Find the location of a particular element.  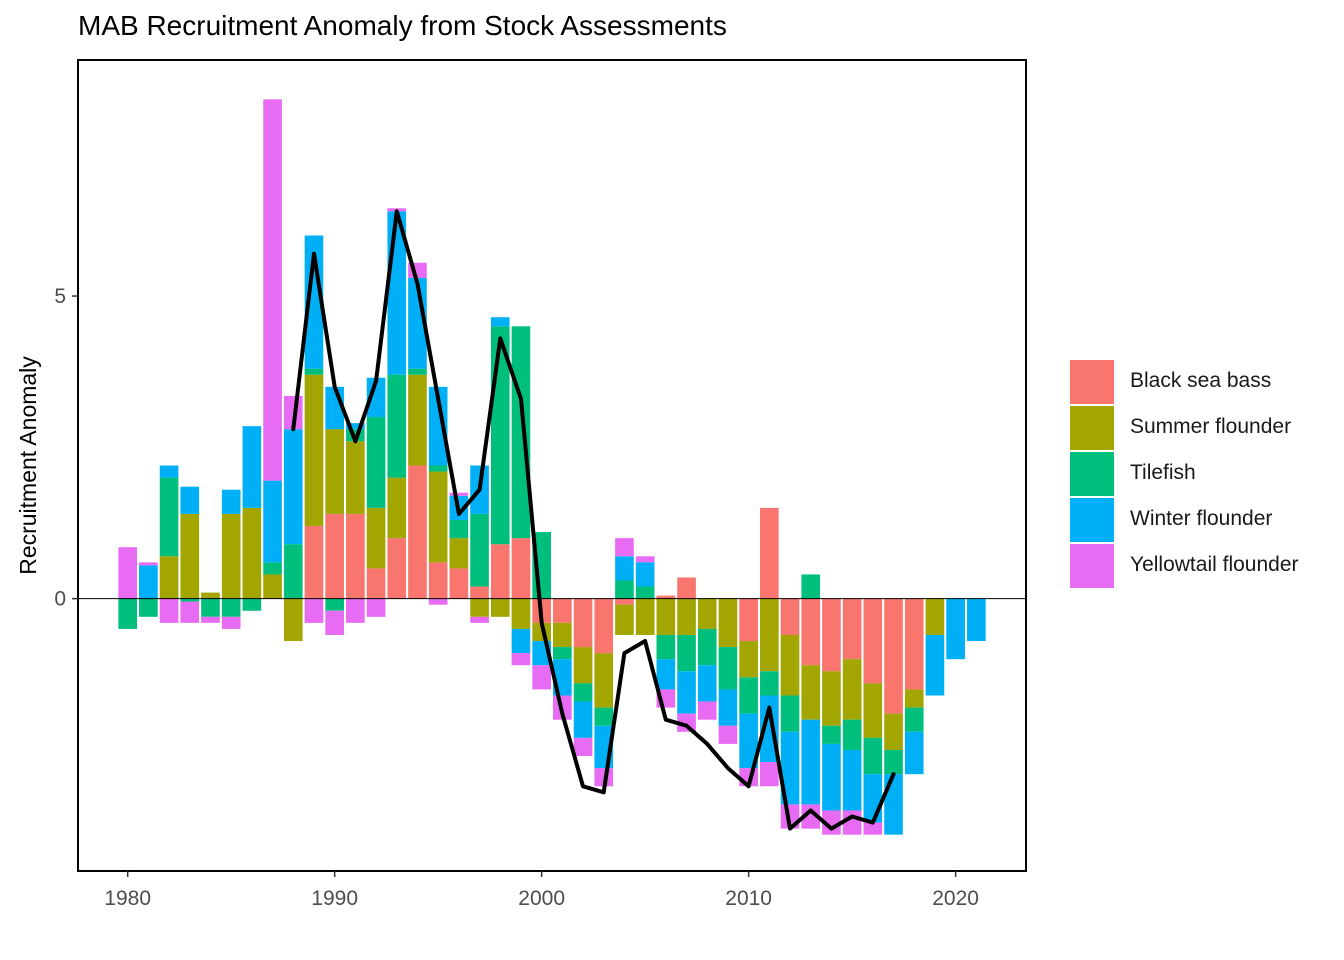

bar-black-sea-bass-2018 is located at coordinates (914, 644).